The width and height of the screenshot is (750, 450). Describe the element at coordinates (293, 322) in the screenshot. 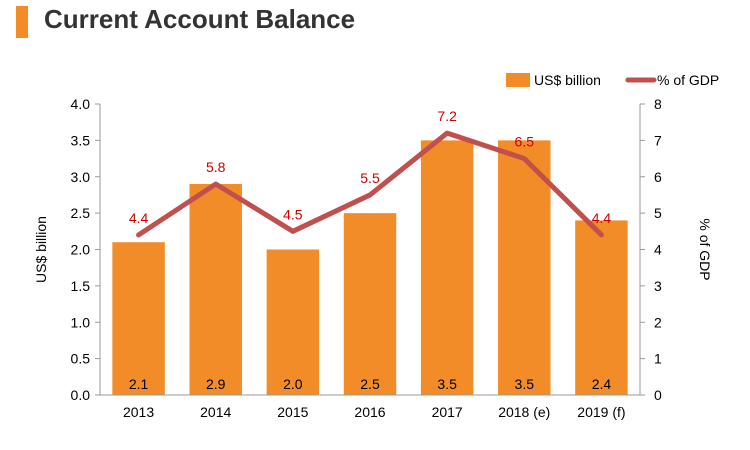

I see `bar-2015` at that location.